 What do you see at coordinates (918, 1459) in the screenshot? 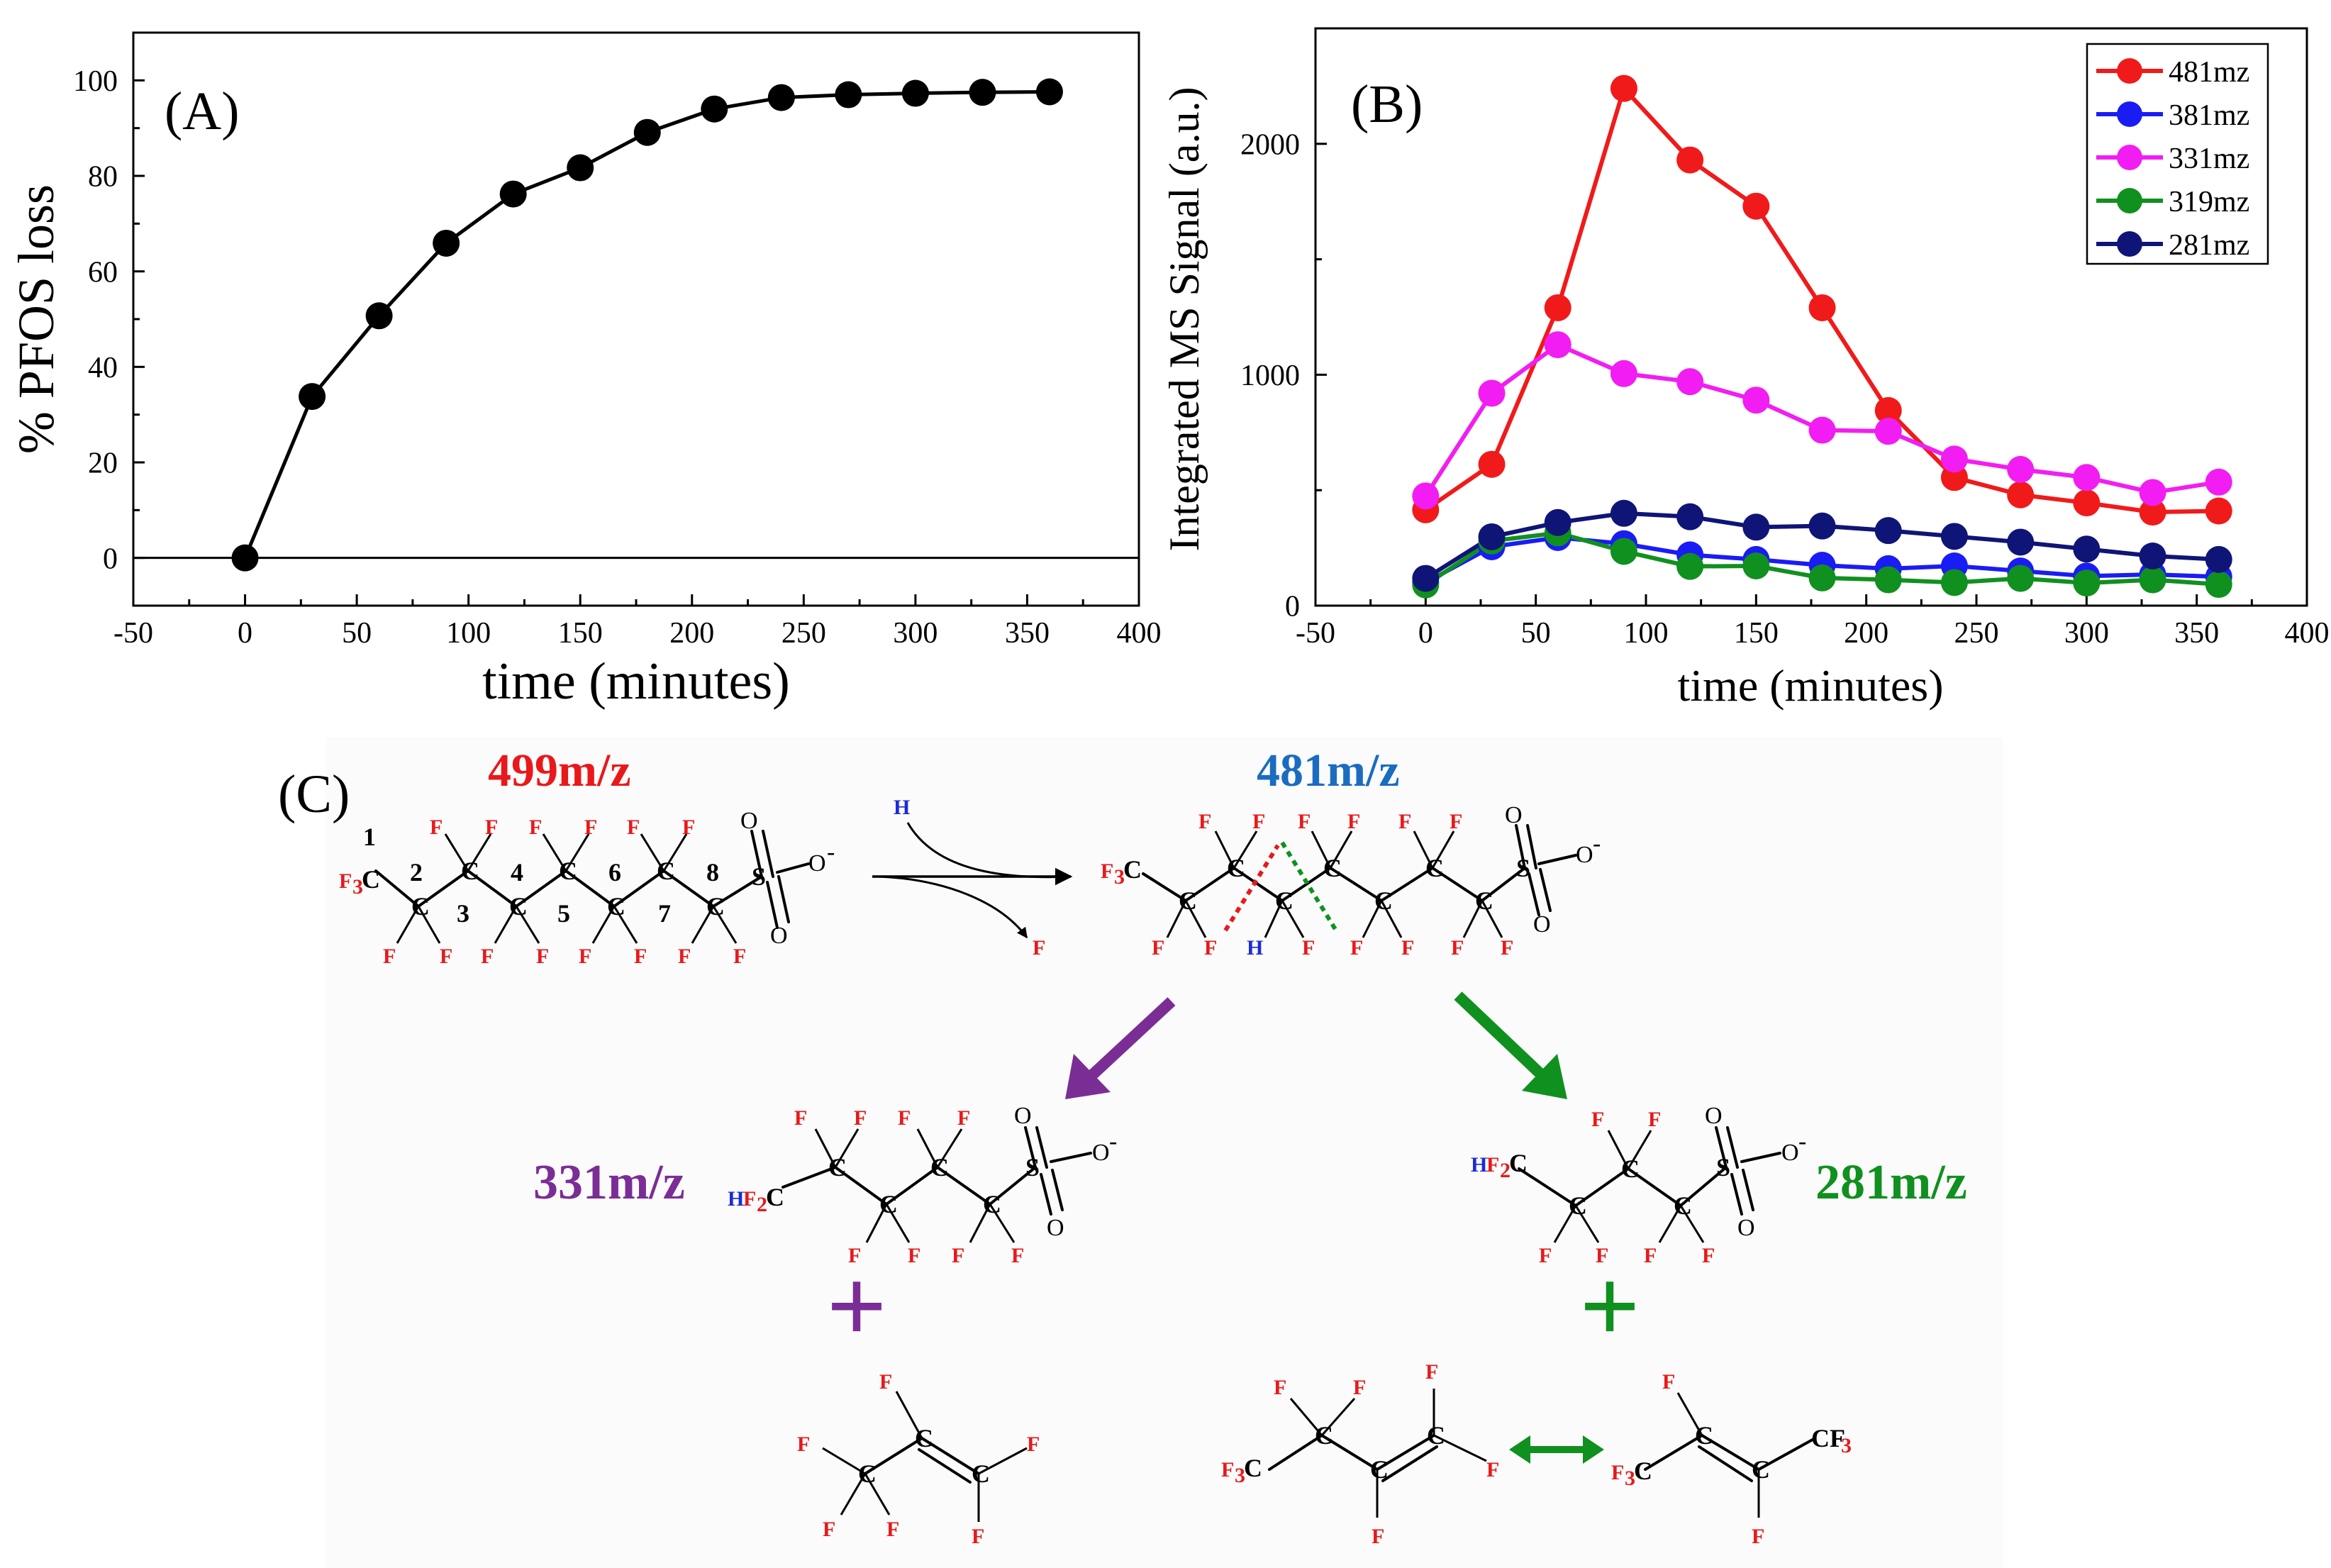
I see `molecule-alkene-left: C C C F F F F F F` at bounding box center [918, 1459].